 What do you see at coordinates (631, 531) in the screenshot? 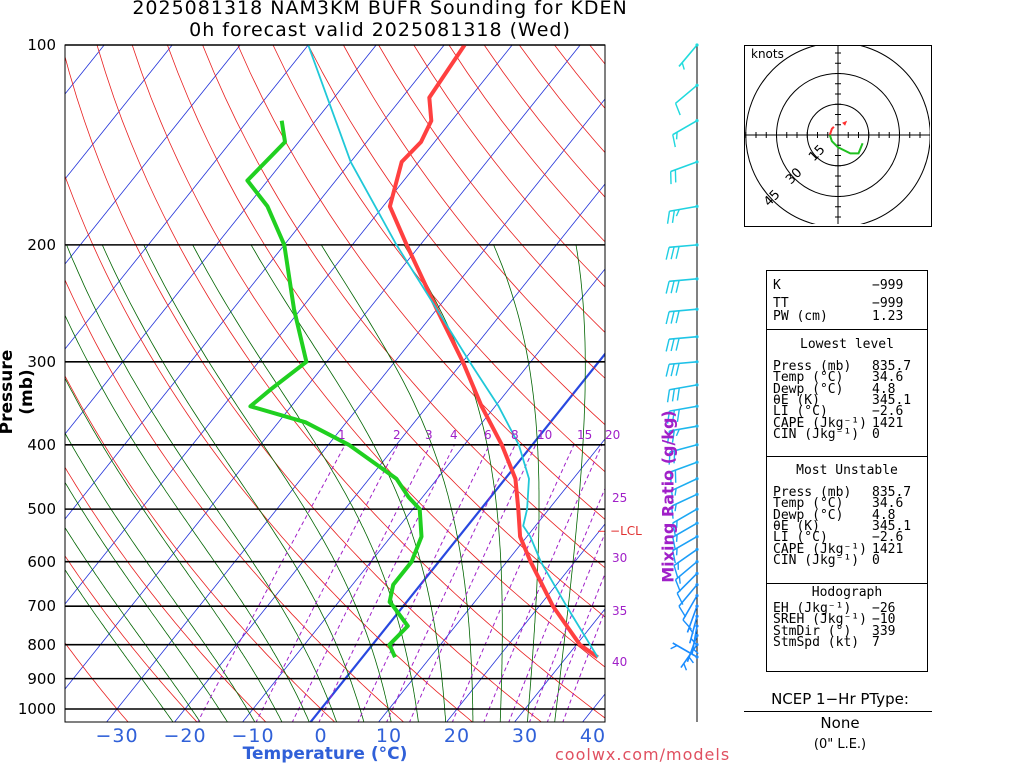
I see `lcl-label-text: LCL` at bounding box center [631, 531].